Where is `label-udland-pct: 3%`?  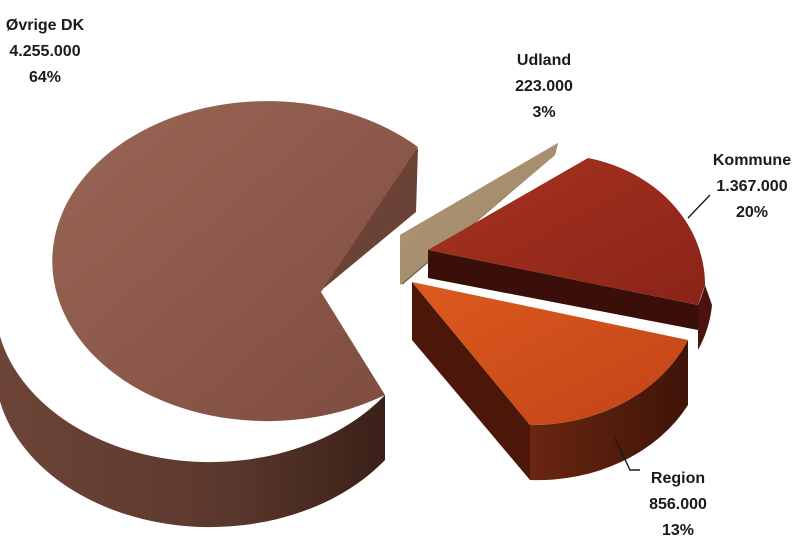 label-udland-pct: 3% is located at coordinates (543, 112).